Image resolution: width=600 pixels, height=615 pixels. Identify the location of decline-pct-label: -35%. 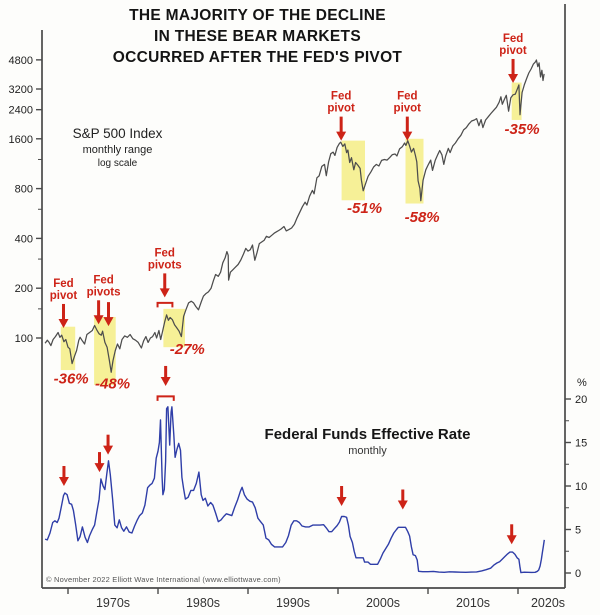
(522, 129).